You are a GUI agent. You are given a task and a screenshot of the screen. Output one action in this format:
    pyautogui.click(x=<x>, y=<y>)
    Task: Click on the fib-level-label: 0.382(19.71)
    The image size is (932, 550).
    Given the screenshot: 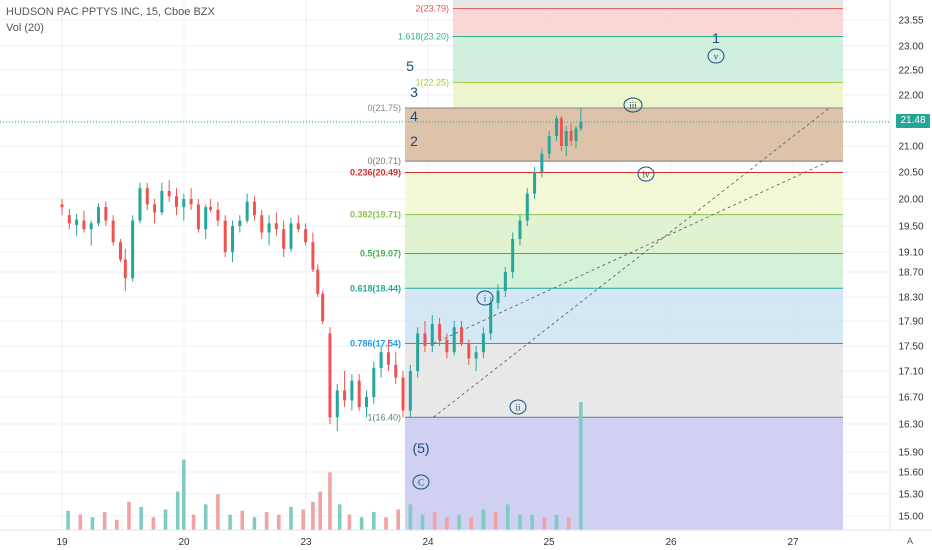 What is the action you would take?
    pyautogui.click(x=375, y=215)
    